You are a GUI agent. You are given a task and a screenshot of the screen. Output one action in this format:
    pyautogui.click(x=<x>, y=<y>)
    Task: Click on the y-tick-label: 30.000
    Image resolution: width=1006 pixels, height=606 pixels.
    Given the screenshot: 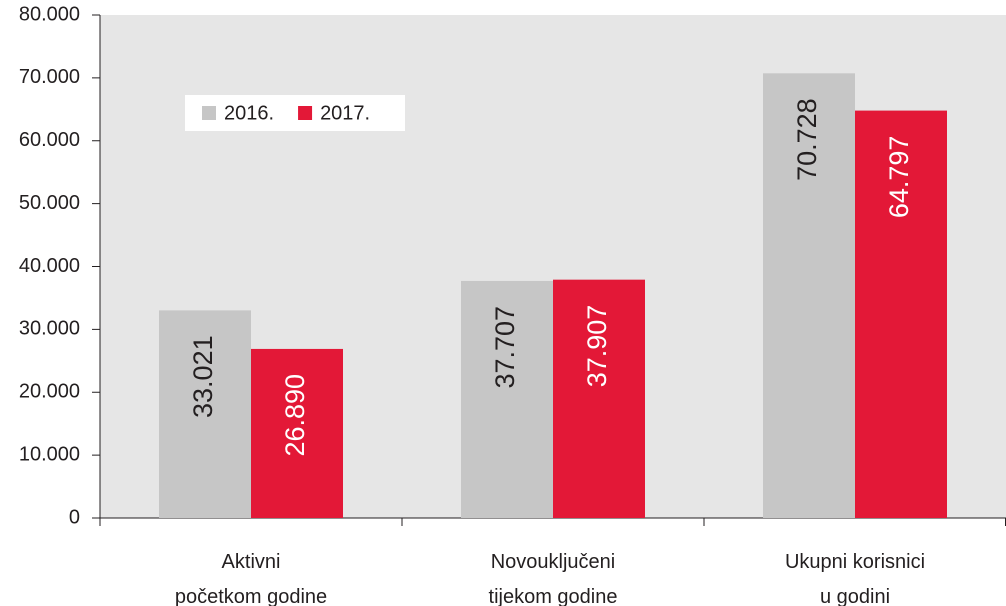 What is the action you would take?
    pyautogui.click(x=49, y=329)
    